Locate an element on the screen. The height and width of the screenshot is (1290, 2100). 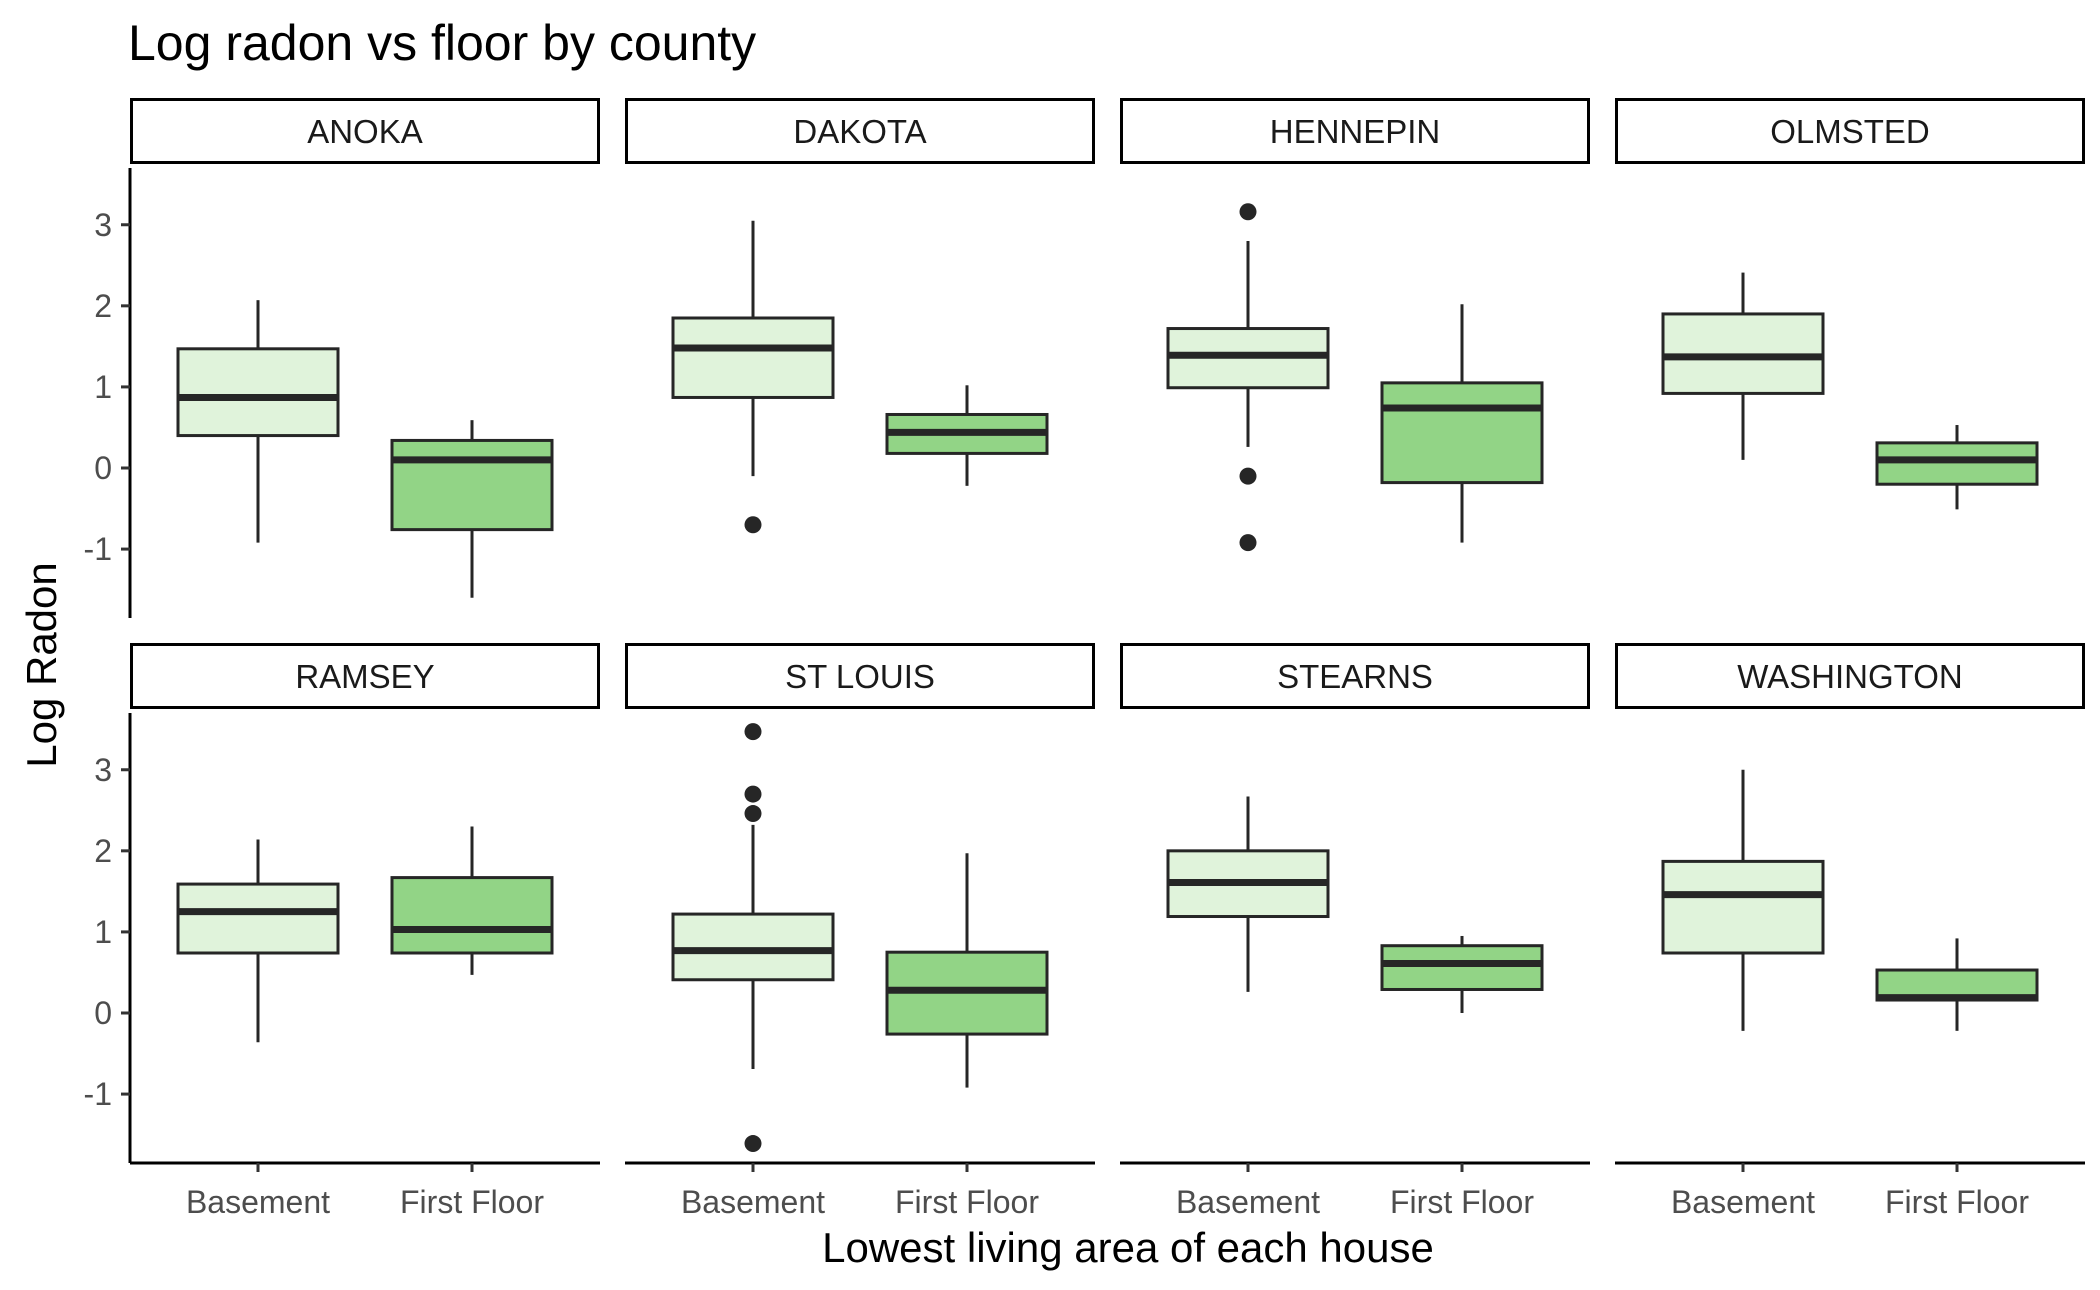
panel-anoka: ANOKA -1 0 1 2 3 is located at coordinates (342, 358).